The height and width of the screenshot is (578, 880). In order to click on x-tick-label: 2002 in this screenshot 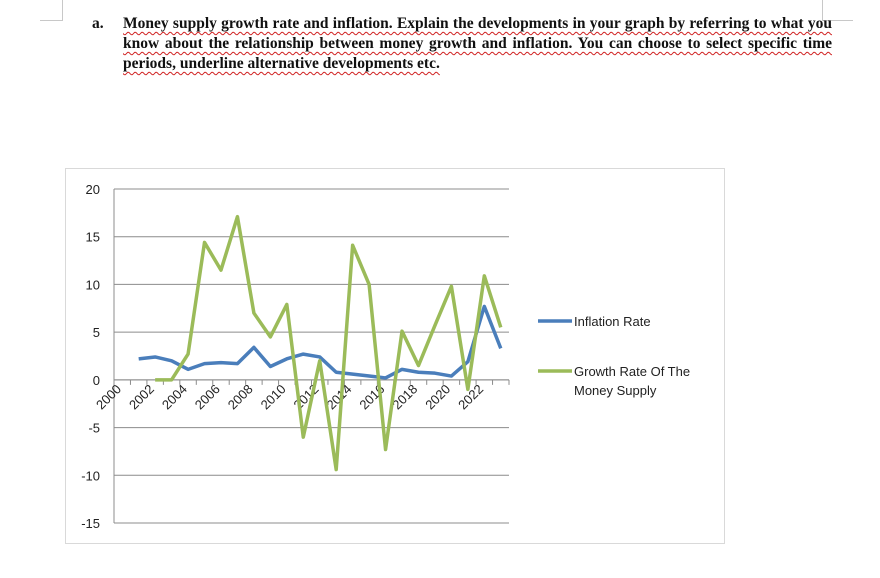, I will do `click(141, 396)`.